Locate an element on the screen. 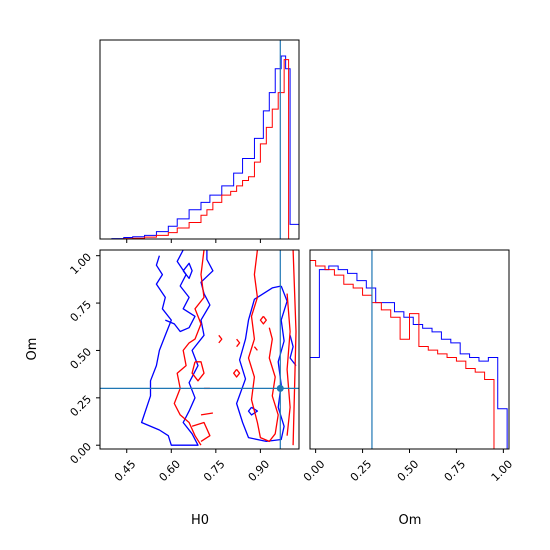 Image resolution: width=550 pixels, height=550 pixels. x-tick-label: 0.90 is located at coordinates (259, 471).